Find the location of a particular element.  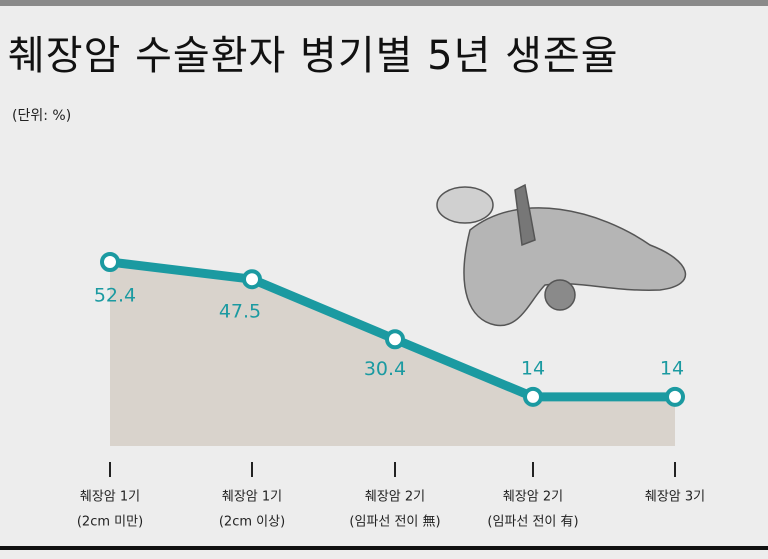

pancreas-illustration is located at coordinates (561, 255).